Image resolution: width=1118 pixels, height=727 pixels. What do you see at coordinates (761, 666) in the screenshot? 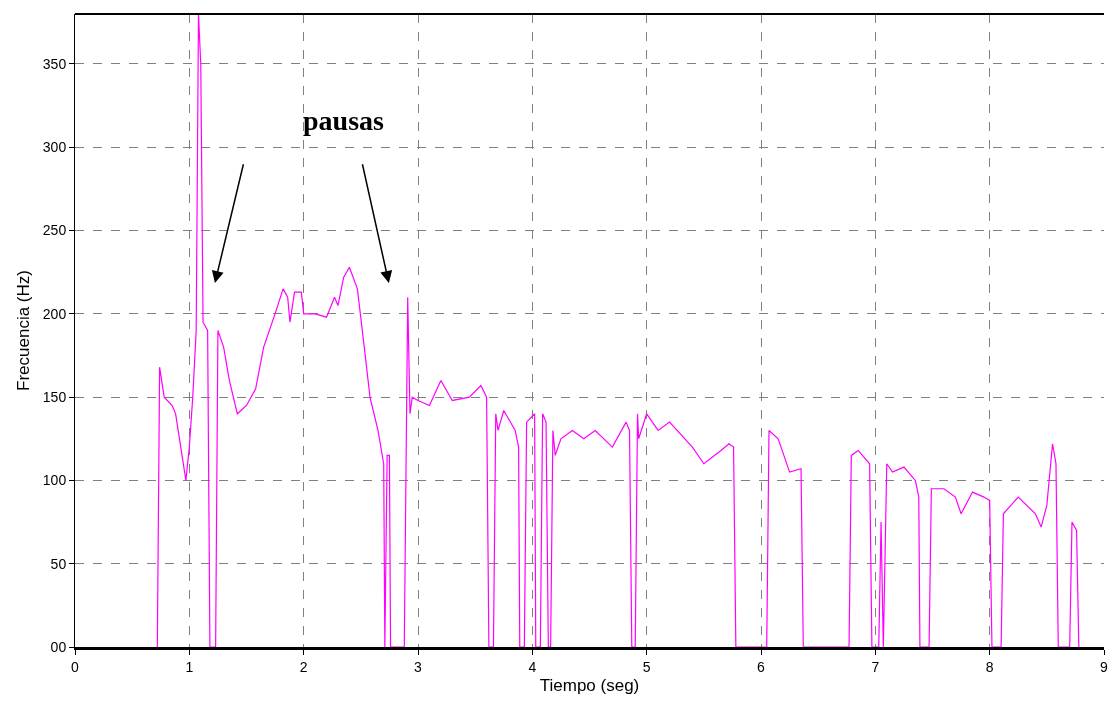
I see `x-tick-label: 6` at bounding box center [761, 666].